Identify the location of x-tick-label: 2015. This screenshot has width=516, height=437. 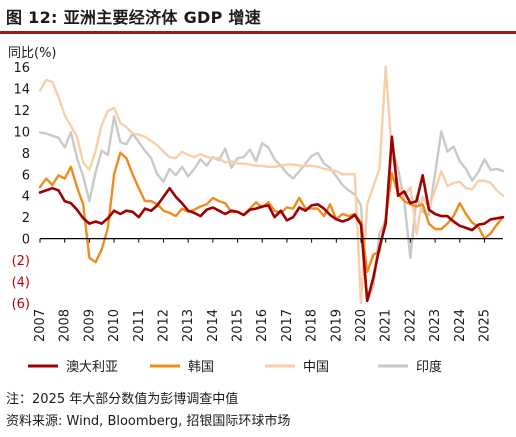
(238, 325).